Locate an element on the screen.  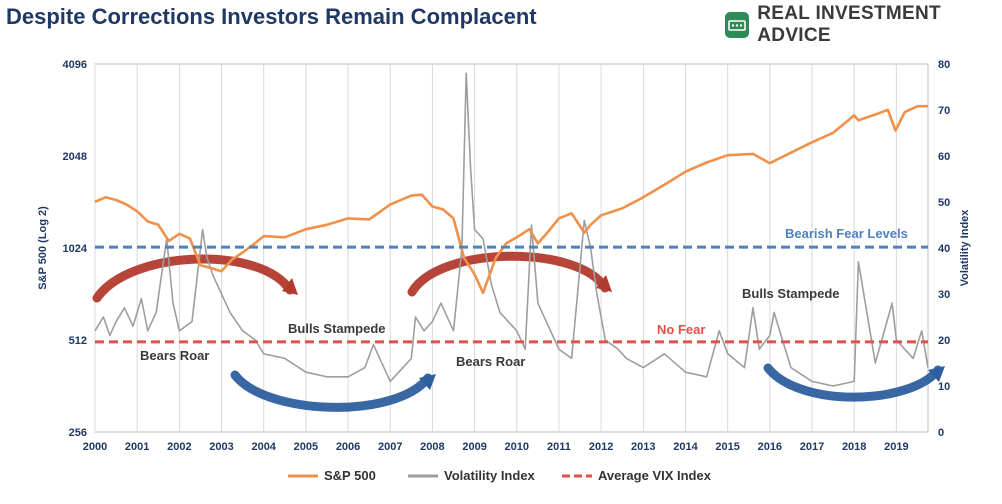
annotation-label: No Fear is located at coordinates (681, 329).